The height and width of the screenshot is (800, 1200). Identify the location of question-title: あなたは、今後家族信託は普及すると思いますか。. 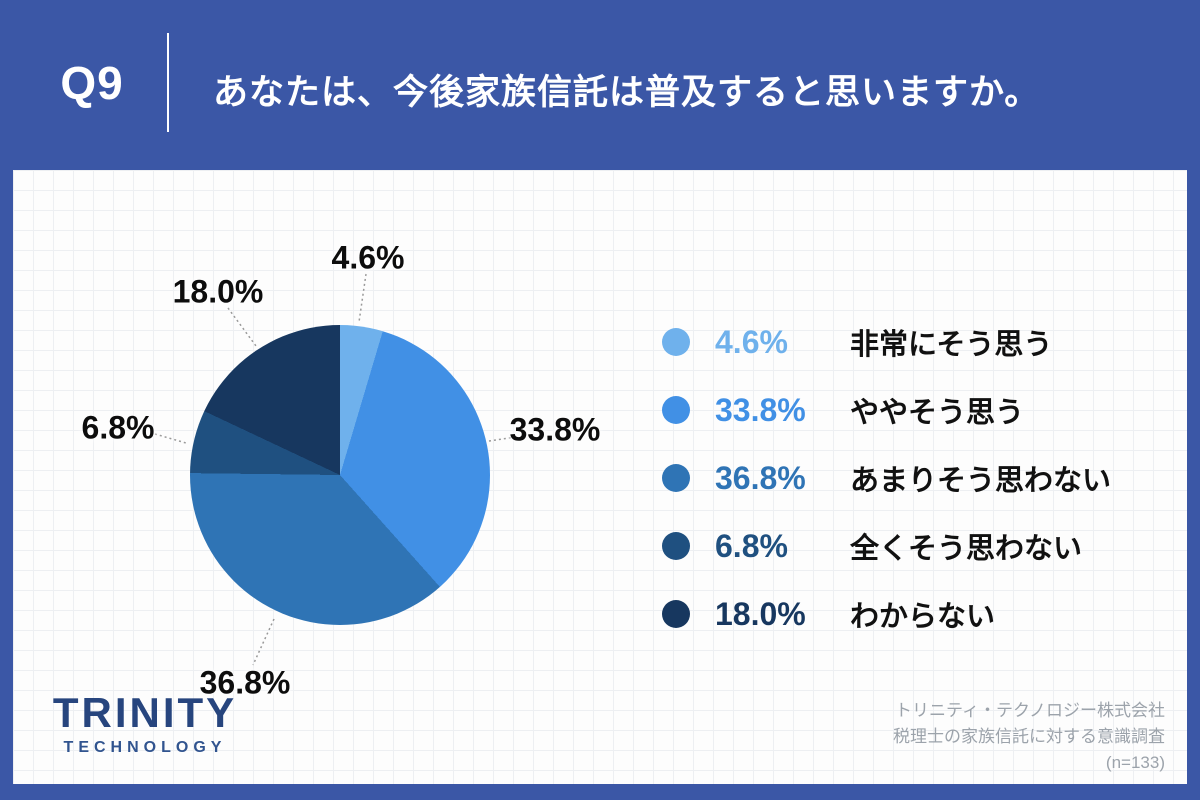
(627, 92).